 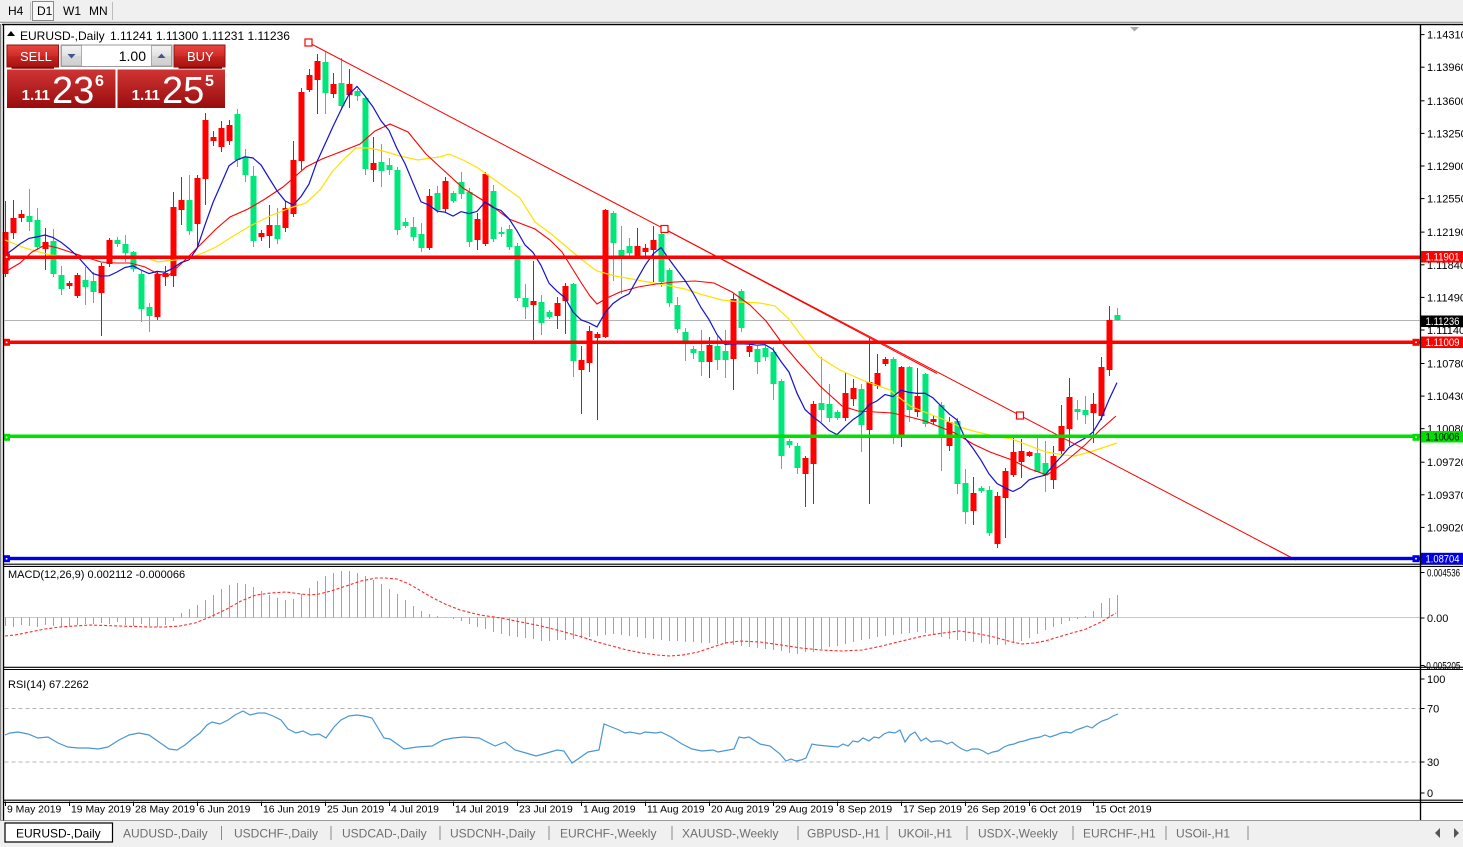 What do you see at coordinates (183, 91) in the screenshot?
I see `svg-text: 25` at bounding box center [183, 91].